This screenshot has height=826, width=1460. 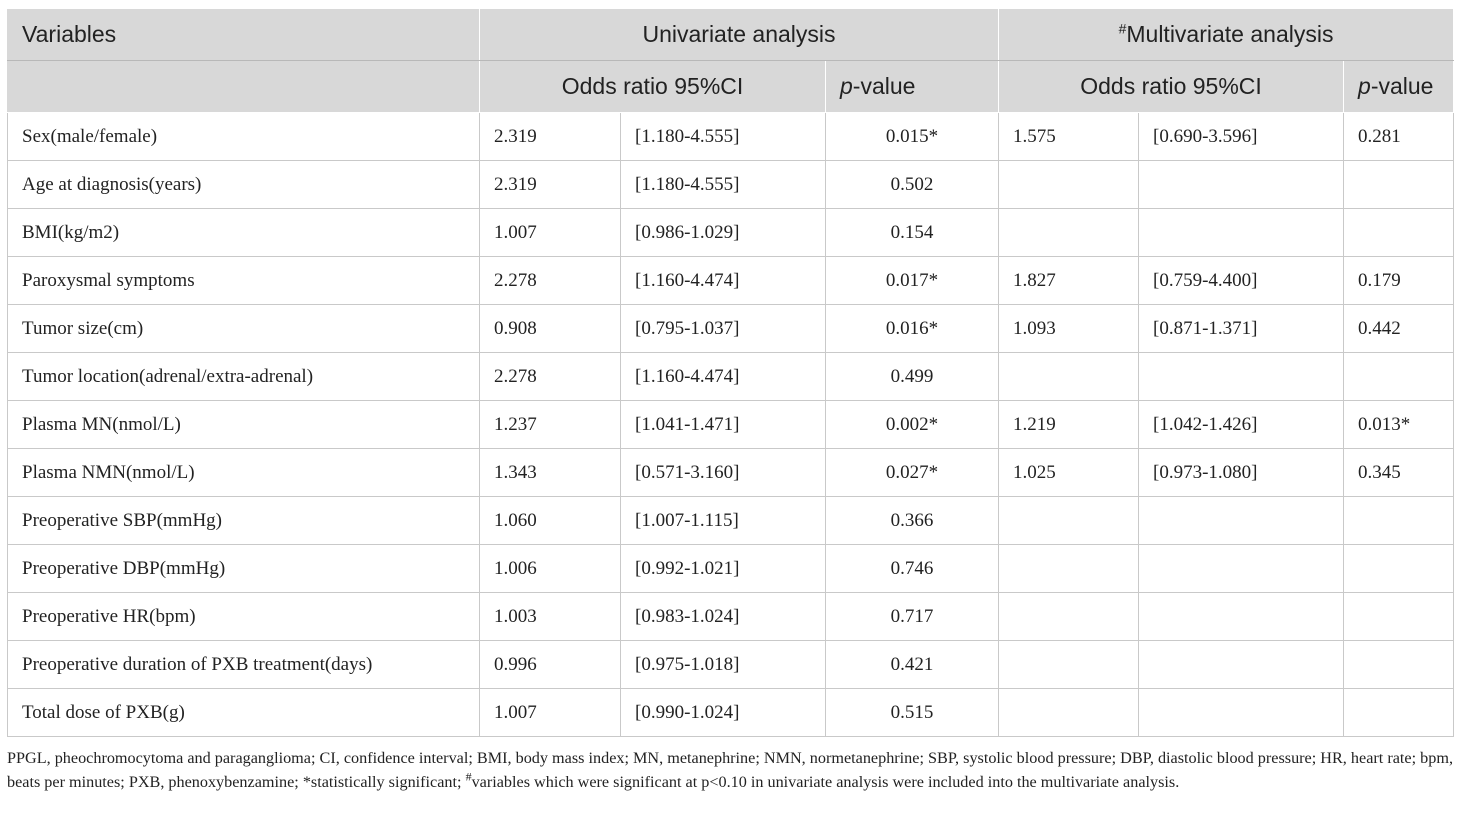 I want to click on cell-univariate-p: 0.515, so click(x=912, y=712).